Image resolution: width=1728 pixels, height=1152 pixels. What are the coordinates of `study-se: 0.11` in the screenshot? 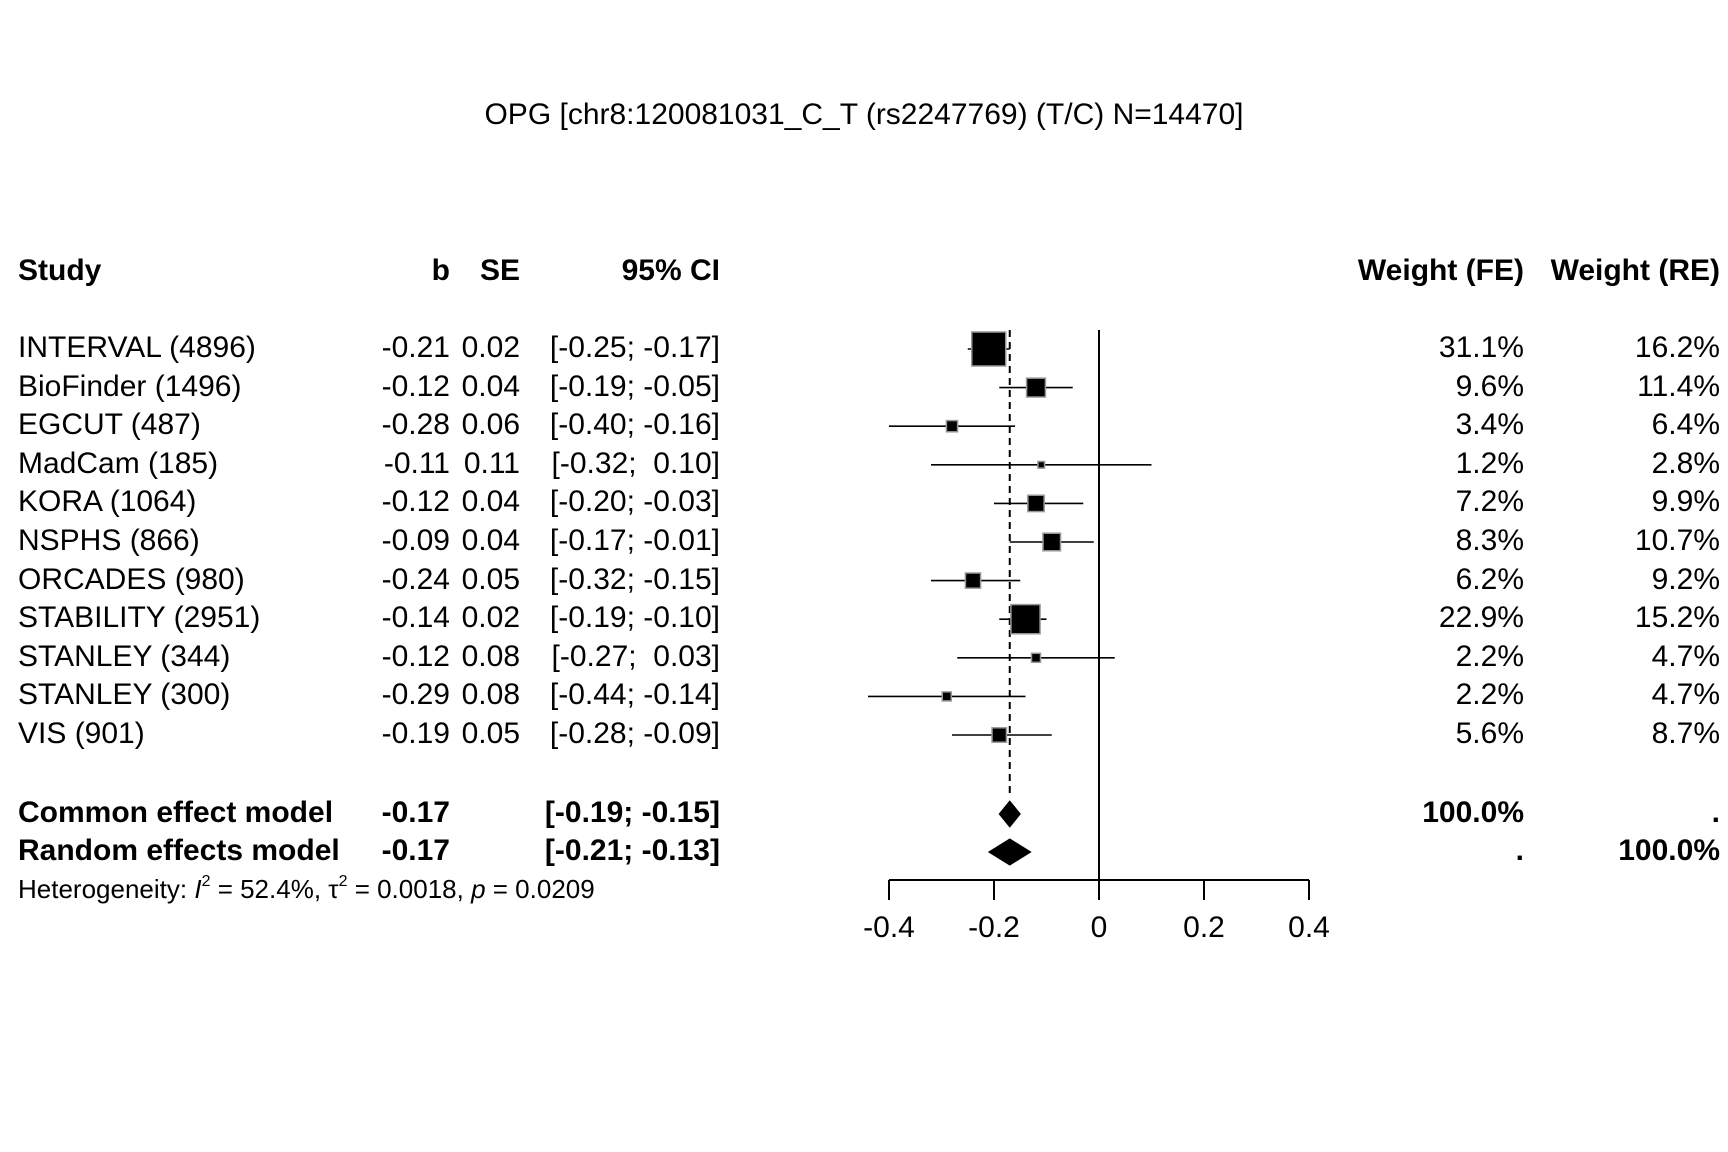 It's located at (491, 463).